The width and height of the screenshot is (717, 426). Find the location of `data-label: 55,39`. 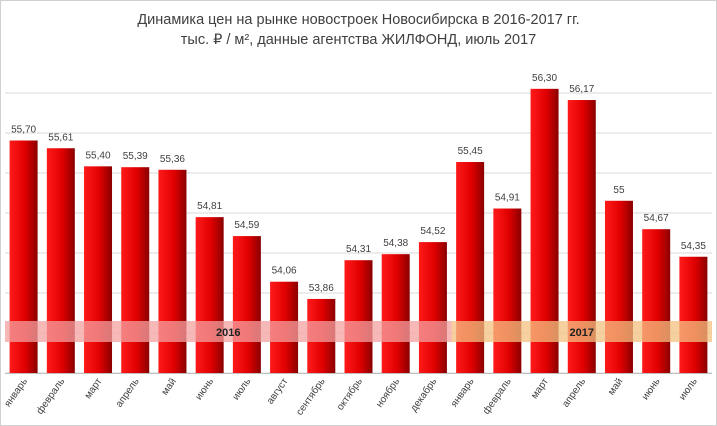

data-label: 55,39 is located at coordinates (135, 156).